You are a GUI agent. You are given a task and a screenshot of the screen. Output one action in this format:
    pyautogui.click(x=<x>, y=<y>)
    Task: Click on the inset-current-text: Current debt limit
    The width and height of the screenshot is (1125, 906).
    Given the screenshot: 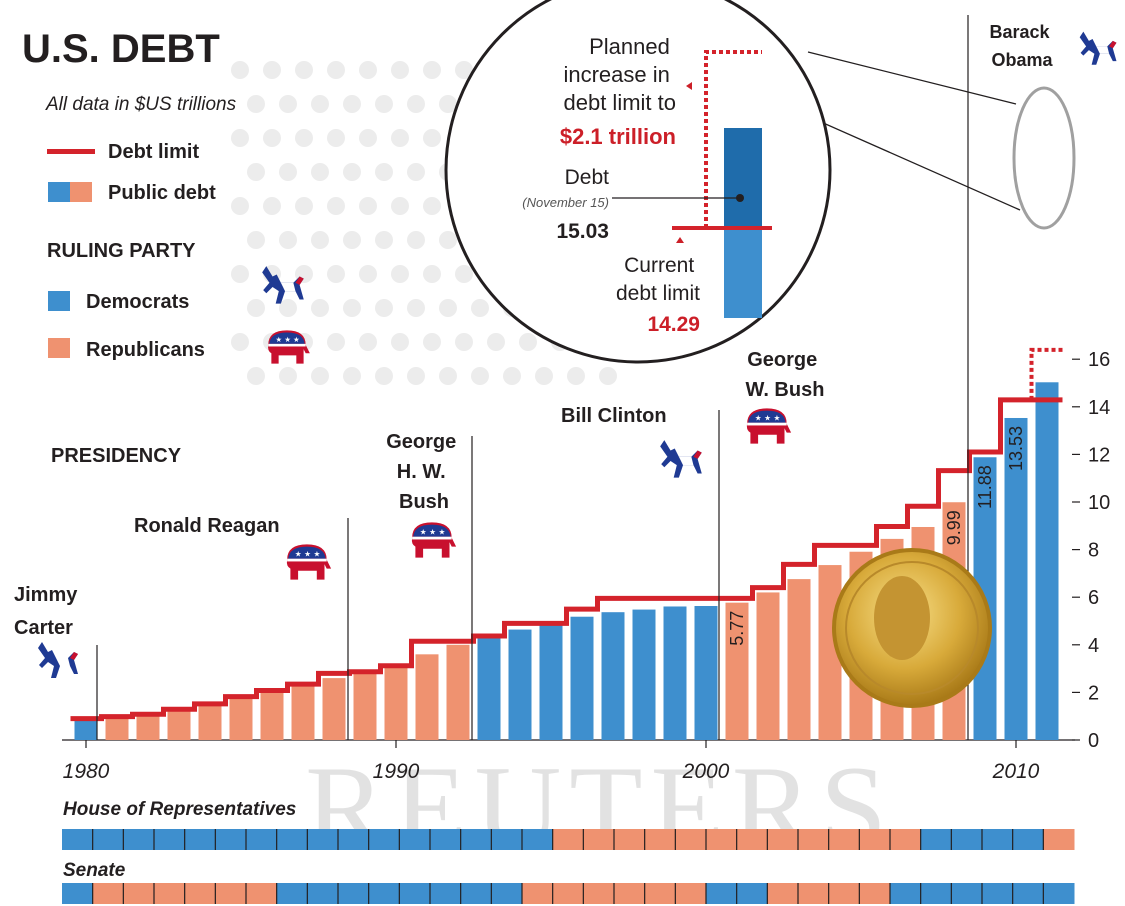 What is the action you would take?
    pyautogui.click(x=658, y=279)
    